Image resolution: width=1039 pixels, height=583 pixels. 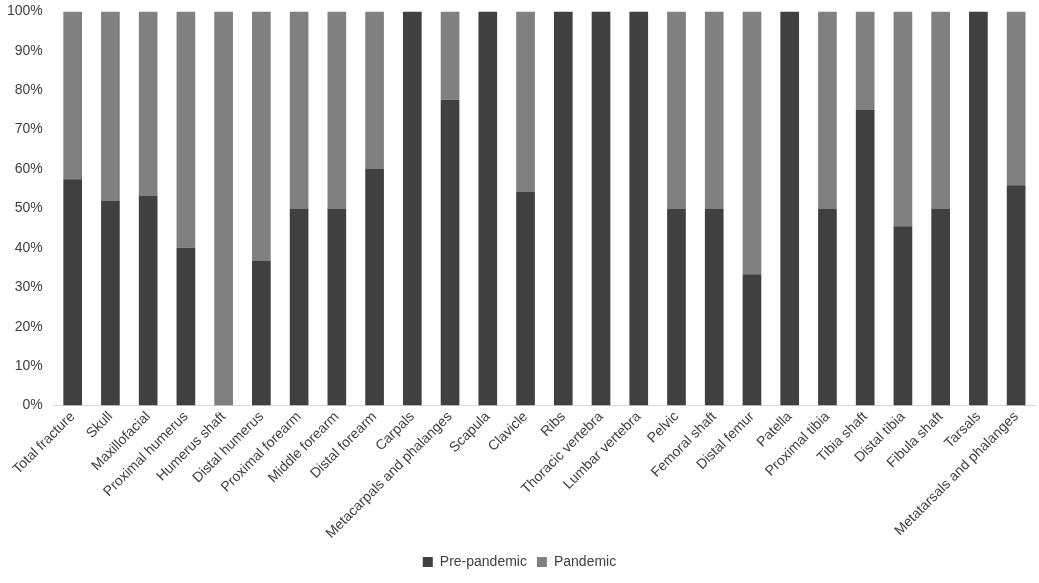 I want to click on y-tick-label: 20%, so click(x=28, y=325).